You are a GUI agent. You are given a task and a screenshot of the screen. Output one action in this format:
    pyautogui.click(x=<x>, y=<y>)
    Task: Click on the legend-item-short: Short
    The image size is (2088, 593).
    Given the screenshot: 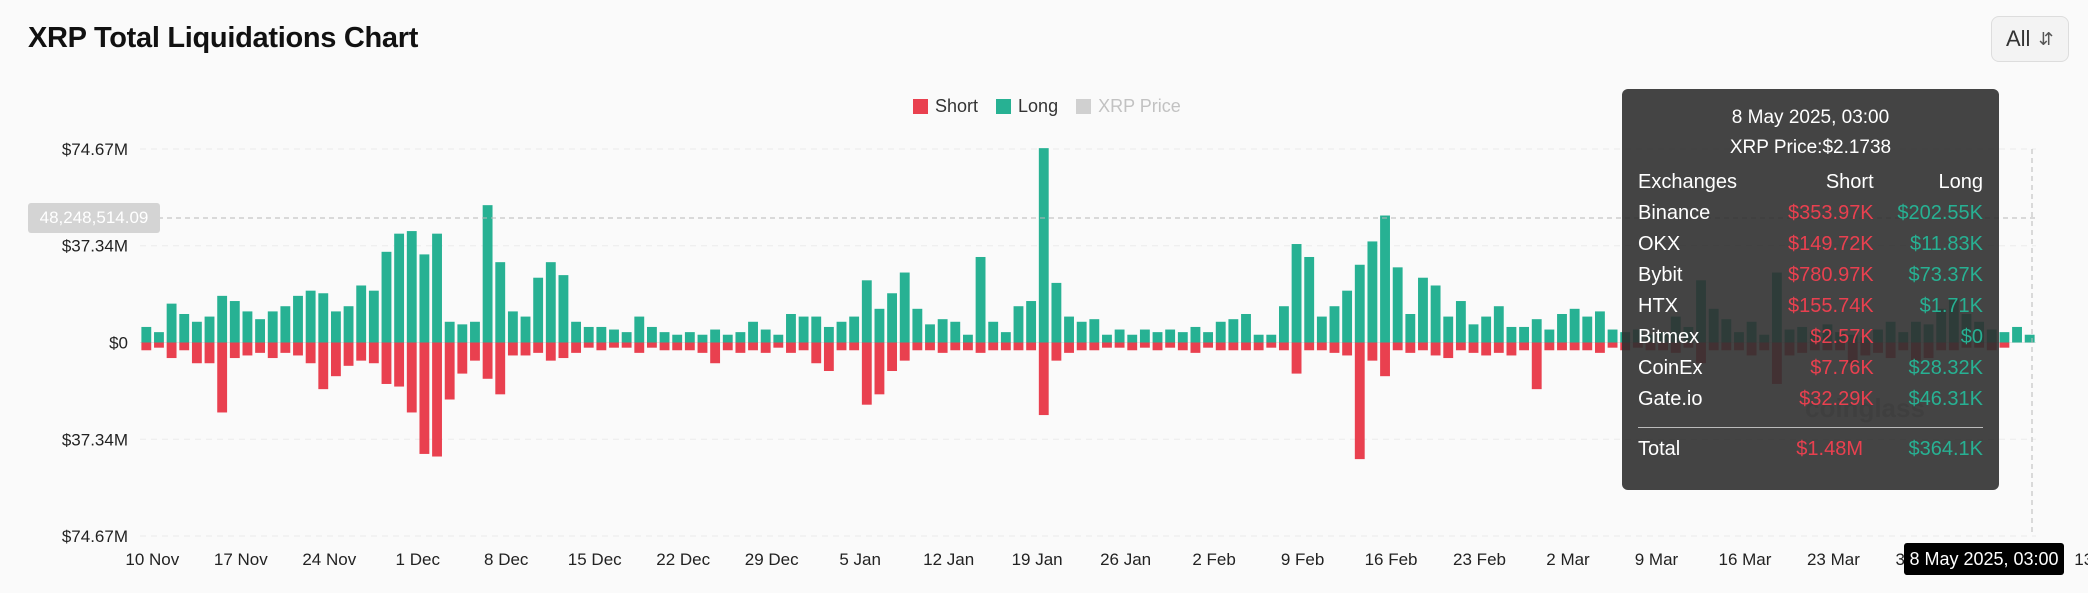 What is the action you would take?
    pyautogui.click(x=945, y=106)
    